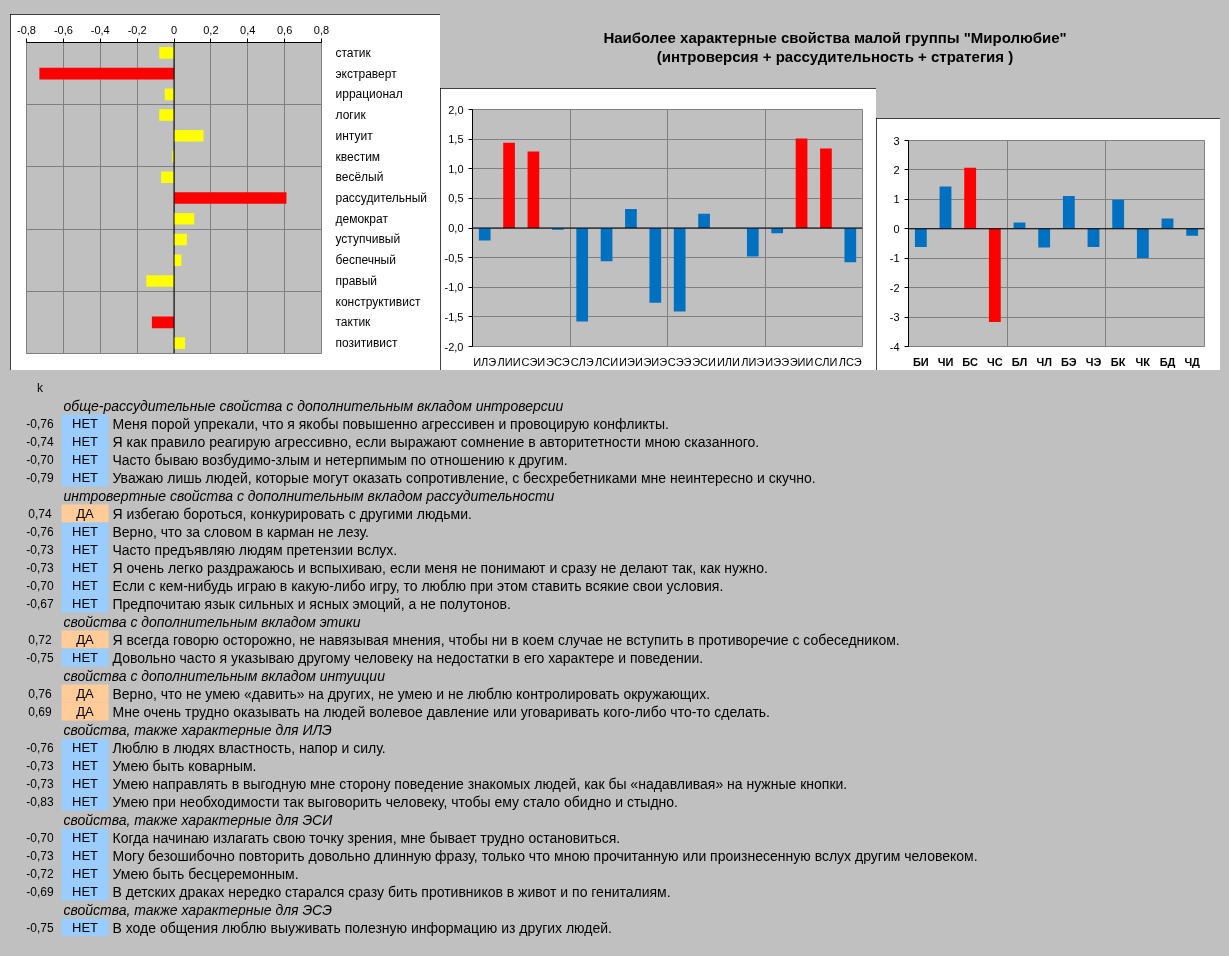 Image resolution: width=1229 pixels, height=956 pixels. What do you see at coordinates (40, 694) in the screenshot?
I see `text: 0,76` at bounding box center [40, 694].